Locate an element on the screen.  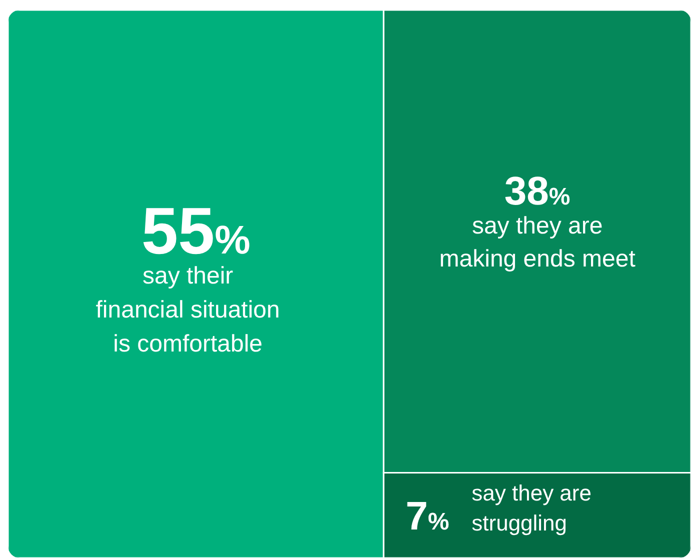
data-label: 7% is located at coordinates (428, 516).